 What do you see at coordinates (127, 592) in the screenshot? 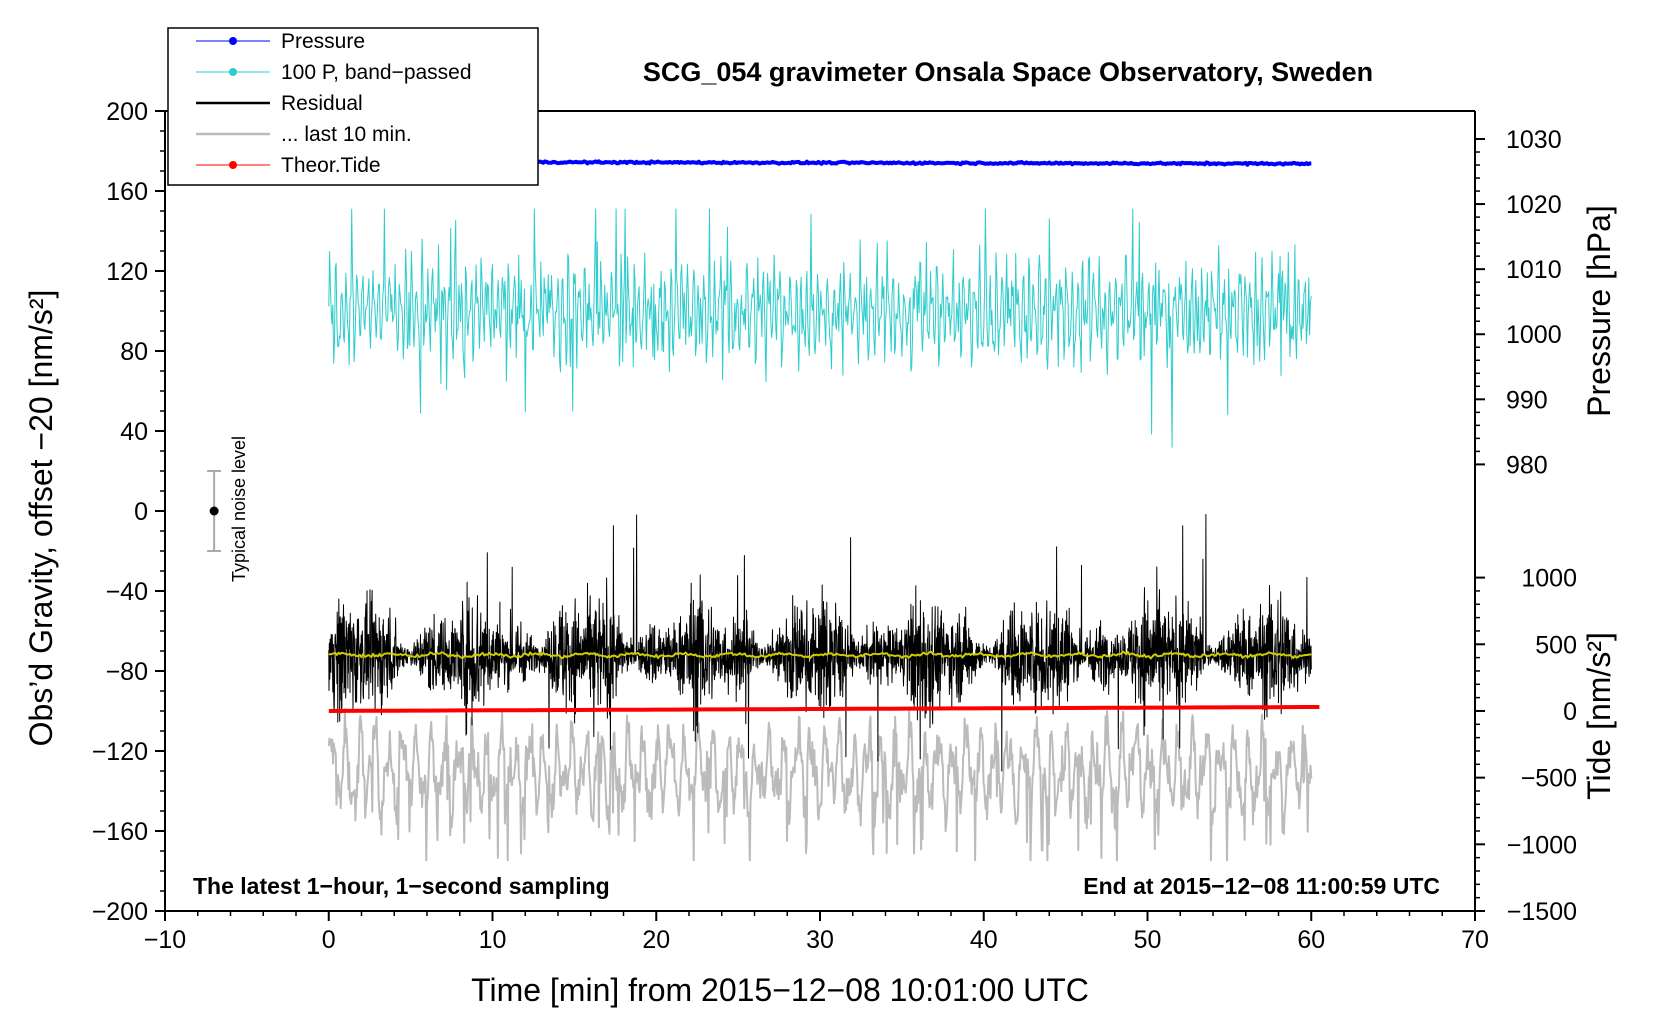
I see `y-left-tick-label: −40` at bounding box center [127, 592].